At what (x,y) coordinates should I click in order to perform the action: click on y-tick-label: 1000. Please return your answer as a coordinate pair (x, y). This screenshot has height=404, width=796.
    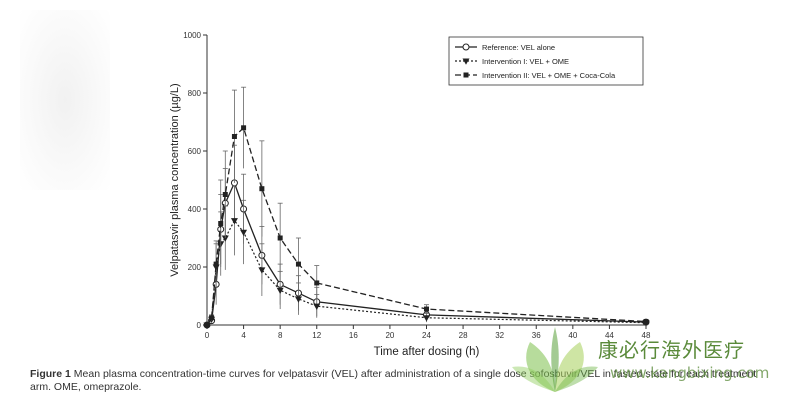
    Looking at the image, I should click on (192, 35).